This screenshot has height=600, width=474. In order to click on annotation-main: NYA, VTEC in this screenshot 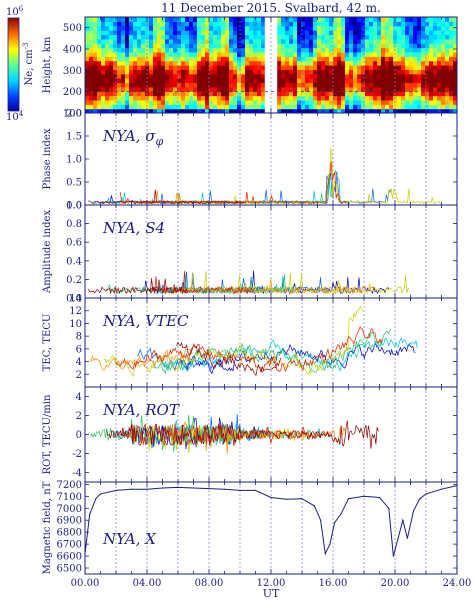, I will do `click(145, 321)`.